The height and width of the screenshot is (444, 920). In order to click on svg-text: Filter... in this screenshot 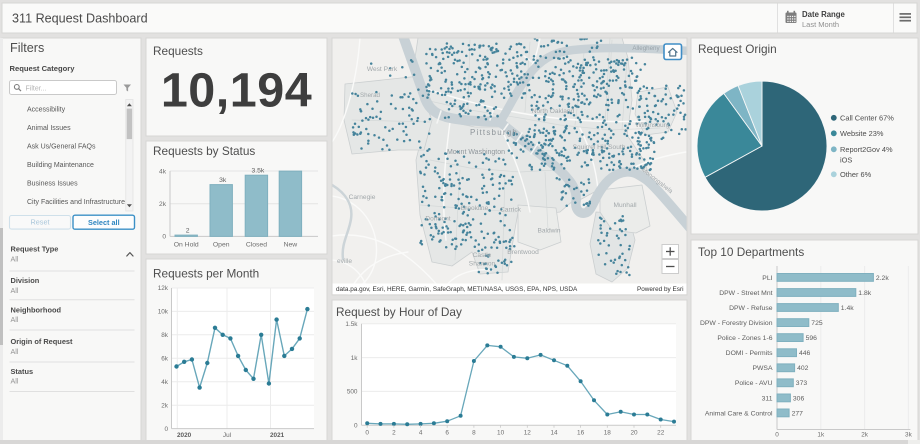, I will do `click(36, 88)`.